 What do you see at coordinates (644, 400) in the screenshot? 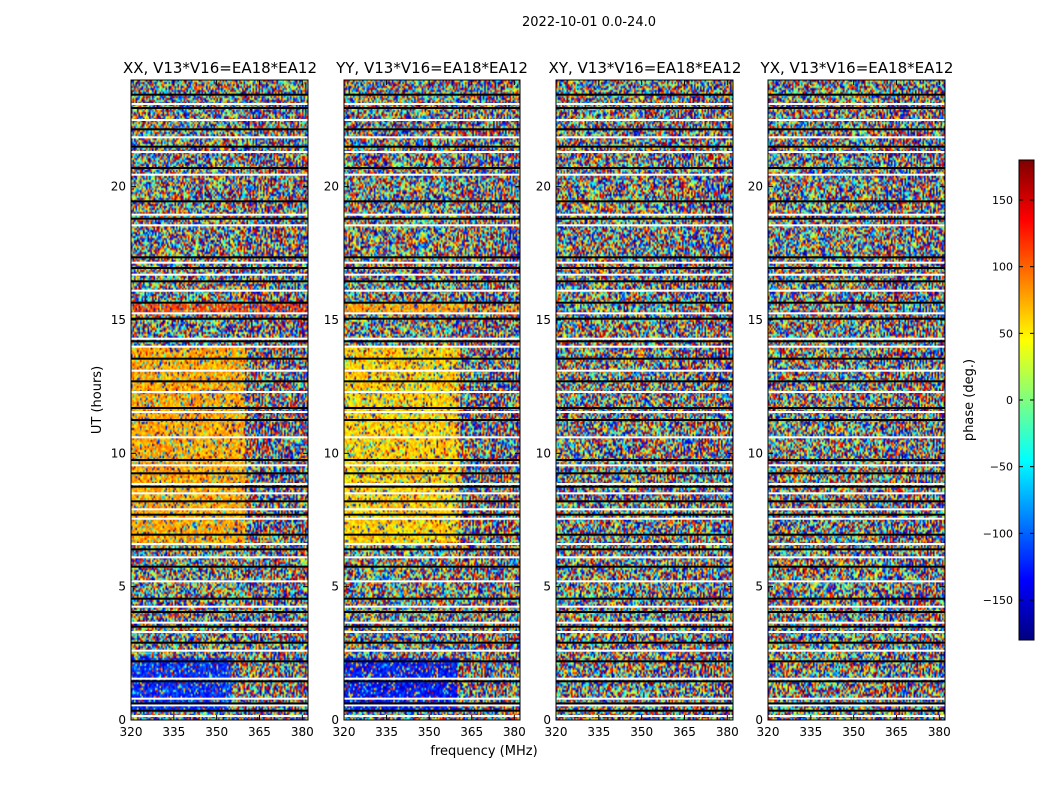
I see `plot-frame` at bounding box center [644, 400].